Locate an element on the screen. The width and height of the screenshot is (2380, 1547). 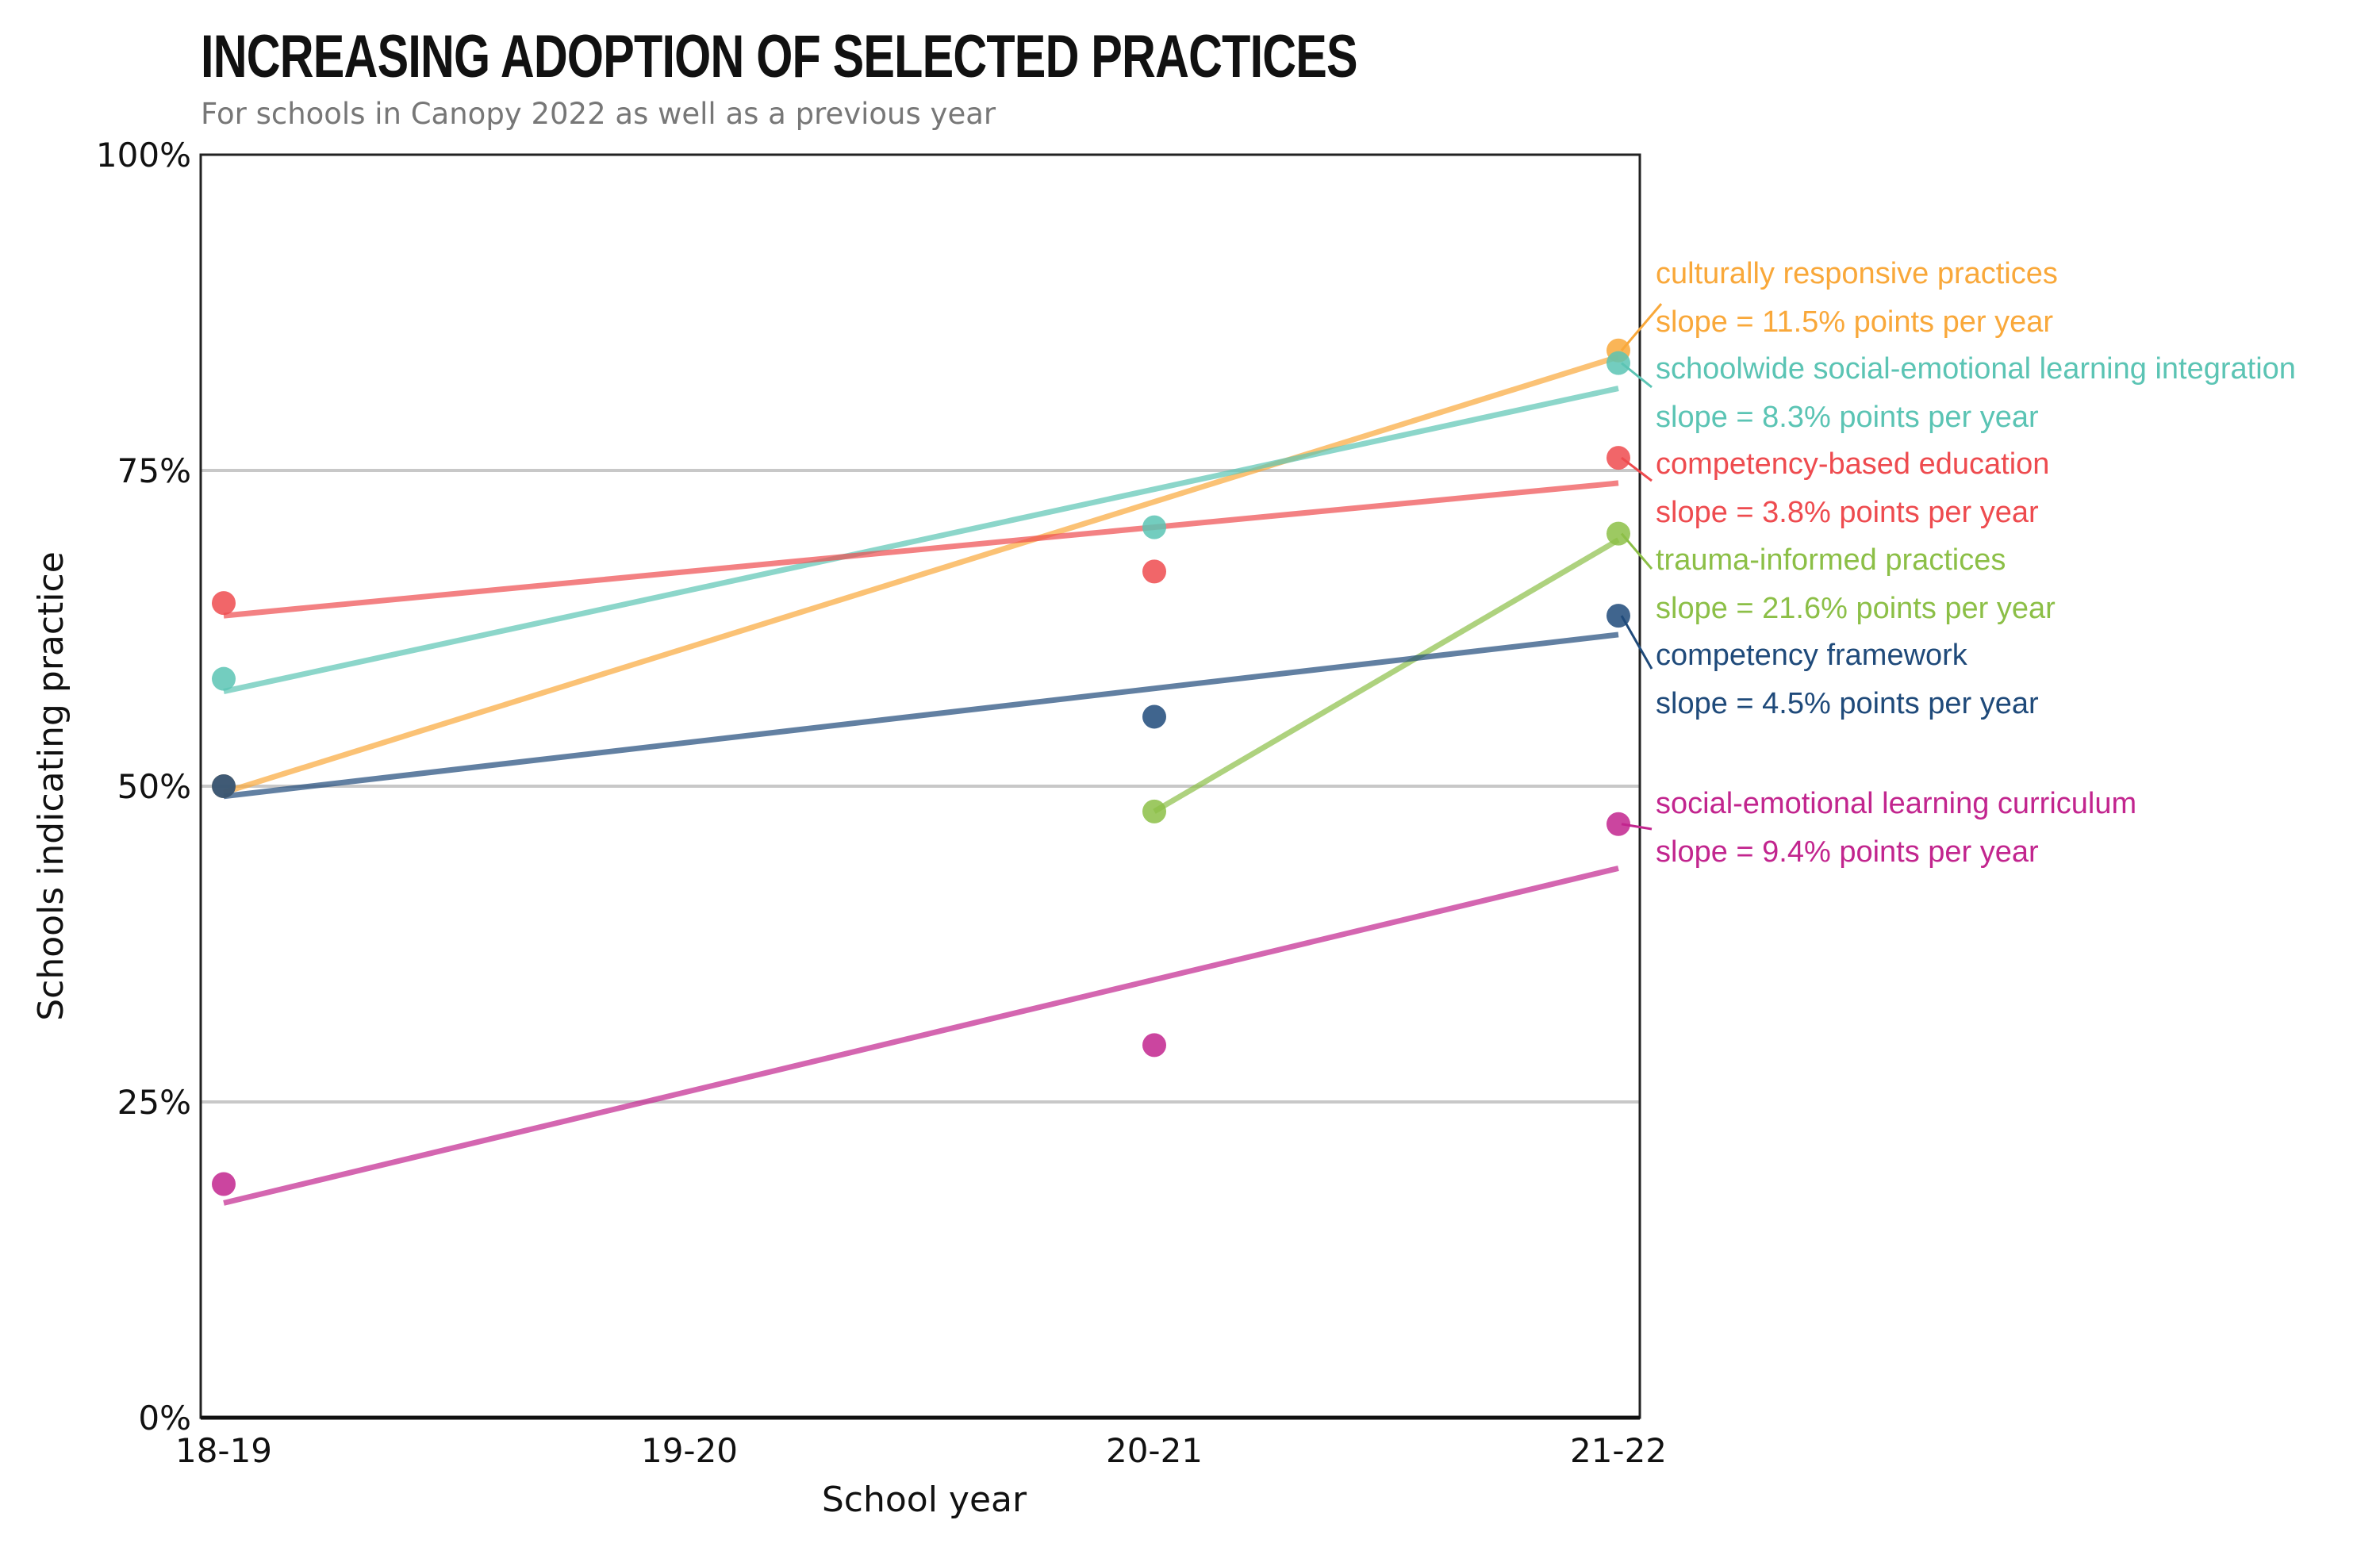
slope-label: slope = 4.5% points per year is located at coordinates (1847, 703).